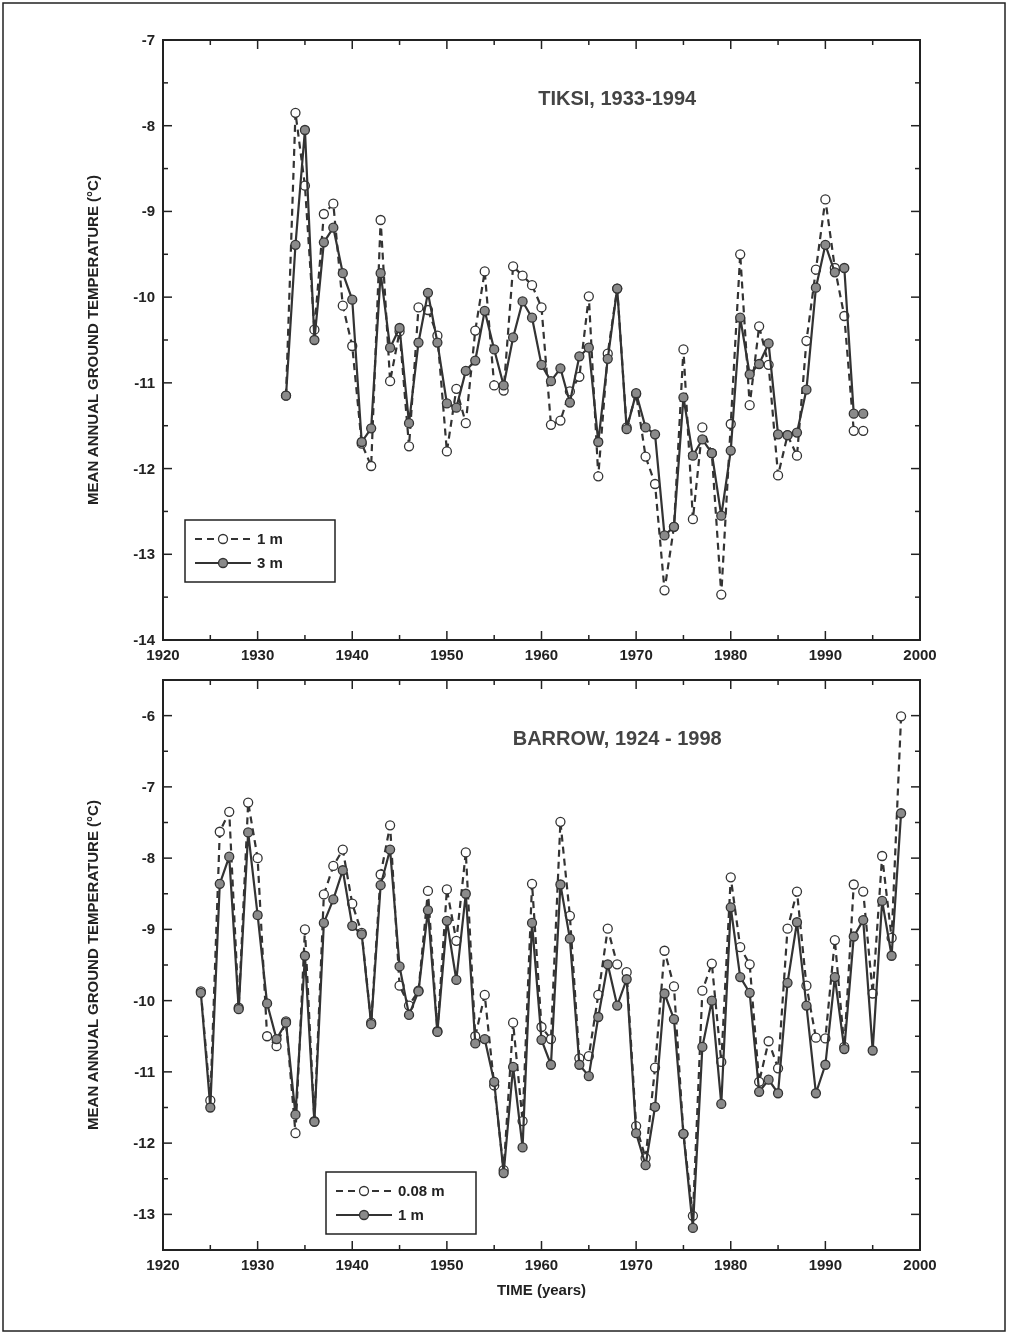  I want to click on x-axis-title: TIME (years), so click(541, 1289).